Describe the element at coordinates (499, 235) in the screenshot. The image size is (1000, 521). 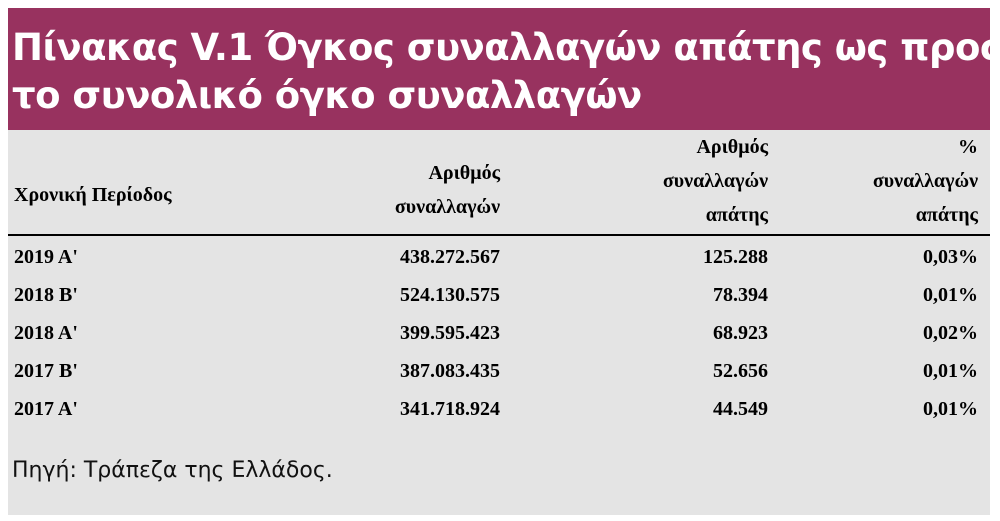
I see `header-rule` at that location.